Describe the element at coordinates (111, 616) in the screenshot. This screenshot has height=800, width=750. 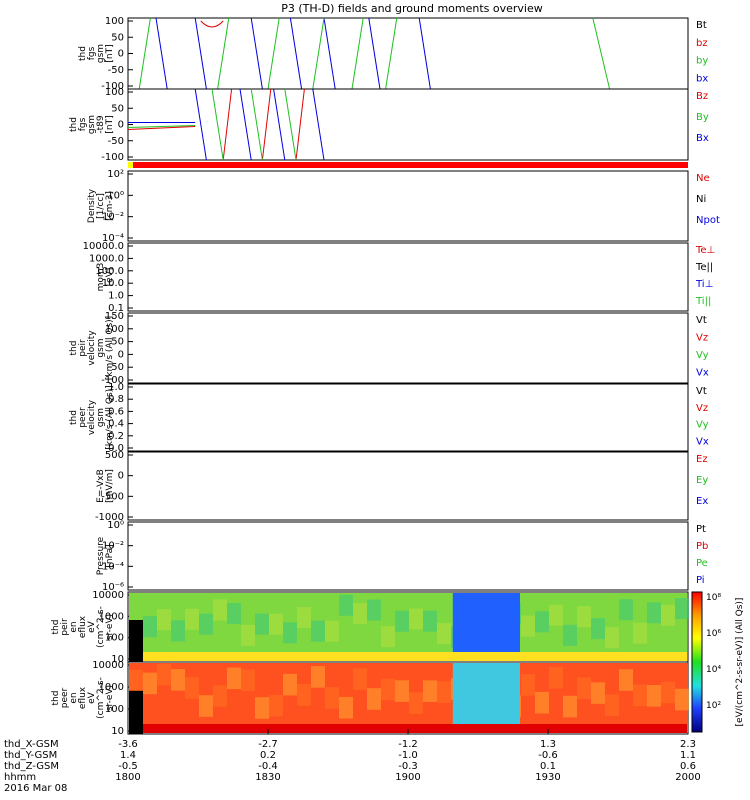
I see `y-tick-label: 1000` at that location.